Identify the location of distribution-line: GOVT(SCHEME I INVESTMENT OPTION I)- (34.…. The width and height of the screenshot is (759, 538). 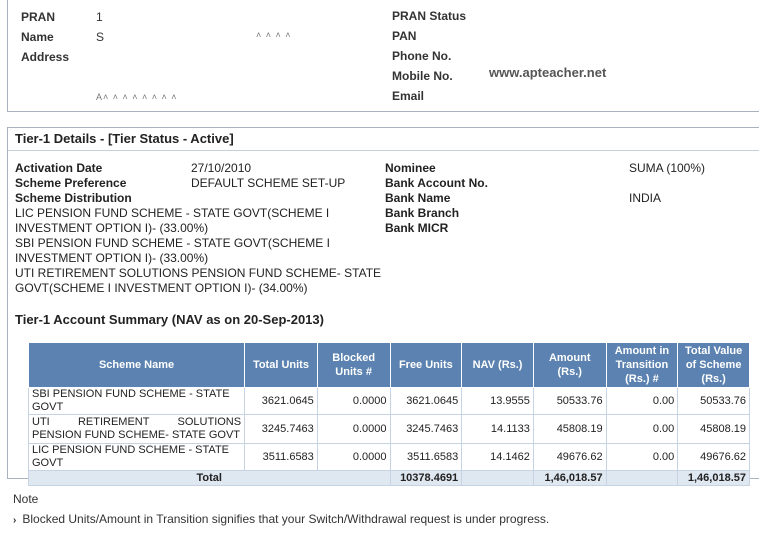
(161, 288).